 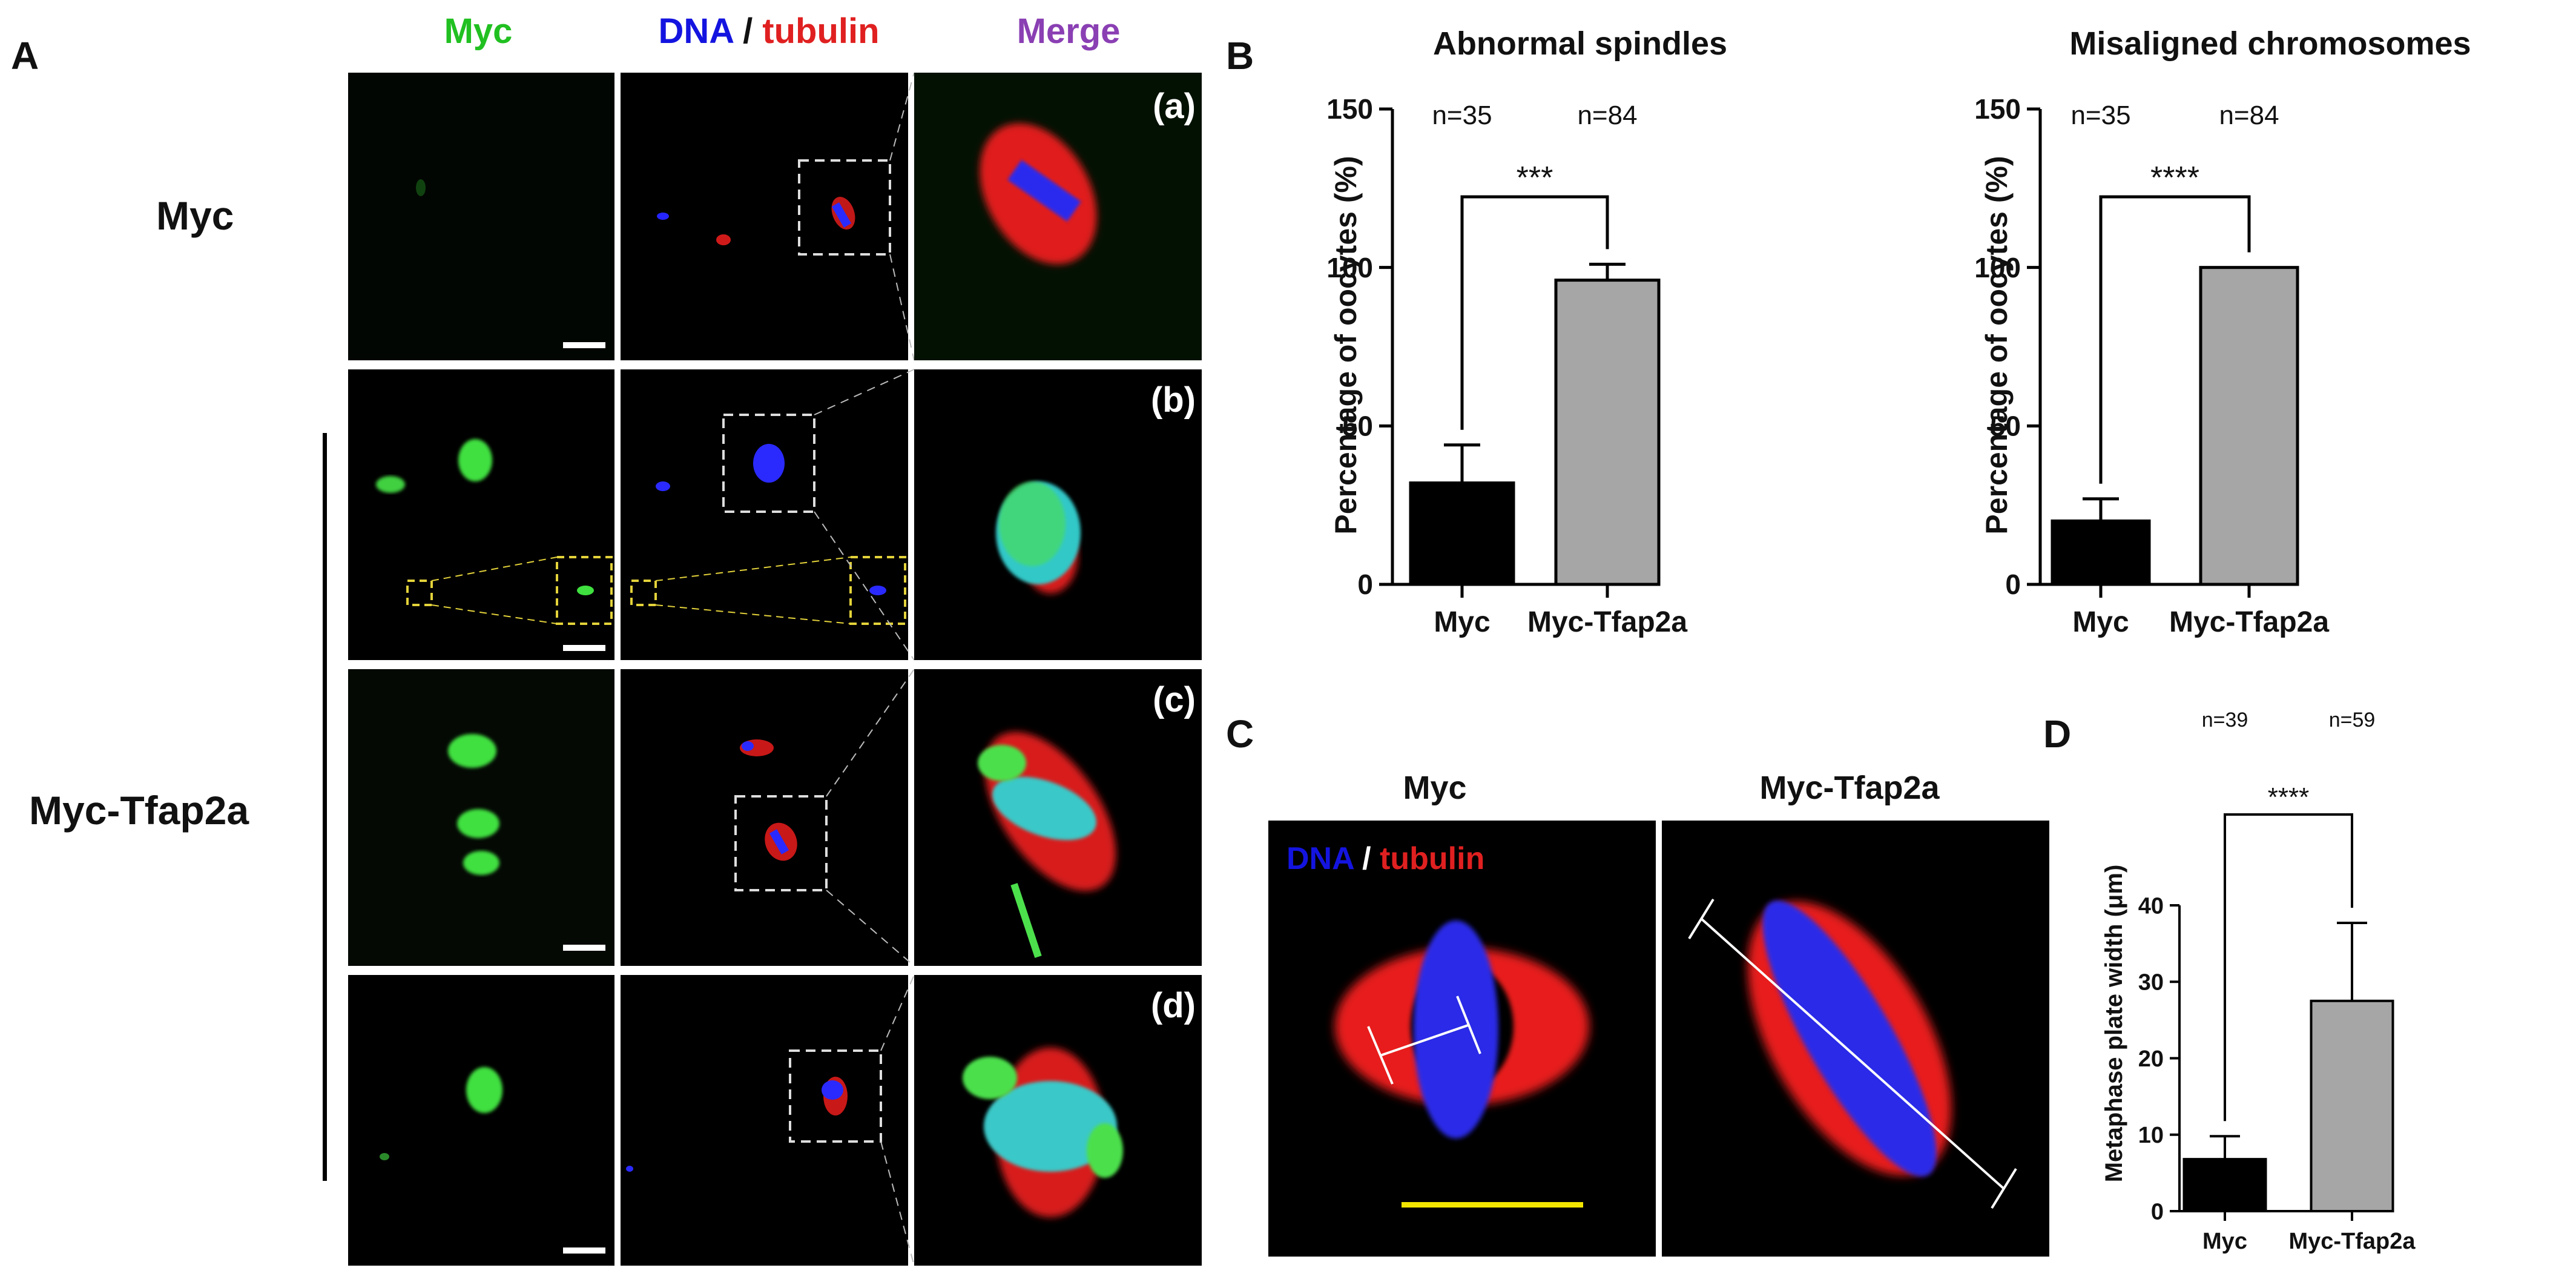 What do you see at coordinates (1240, 734) in the screenshot?
I see `panel-c-letter: C` at bounding box center [1240, 734].